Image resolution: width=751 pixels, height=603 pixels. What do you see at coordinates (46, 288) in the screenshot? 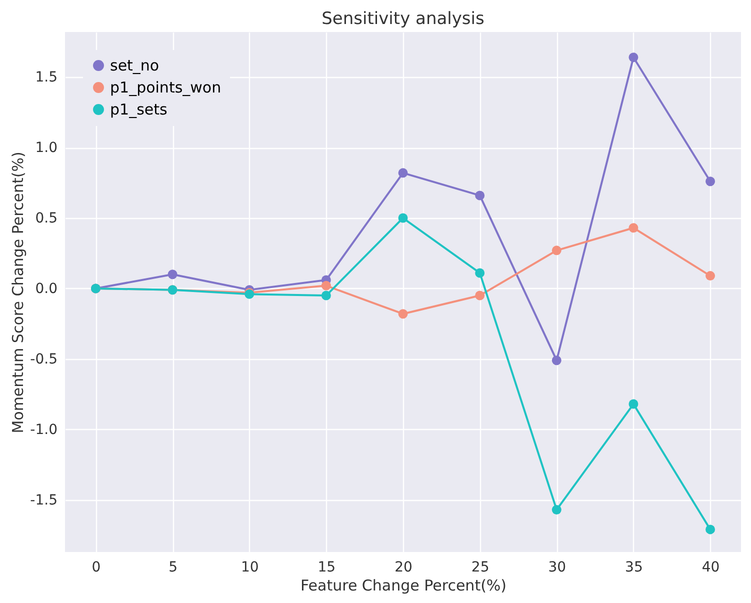
I see `y-tick-label: 0.0` at bounding box center [46, 288].